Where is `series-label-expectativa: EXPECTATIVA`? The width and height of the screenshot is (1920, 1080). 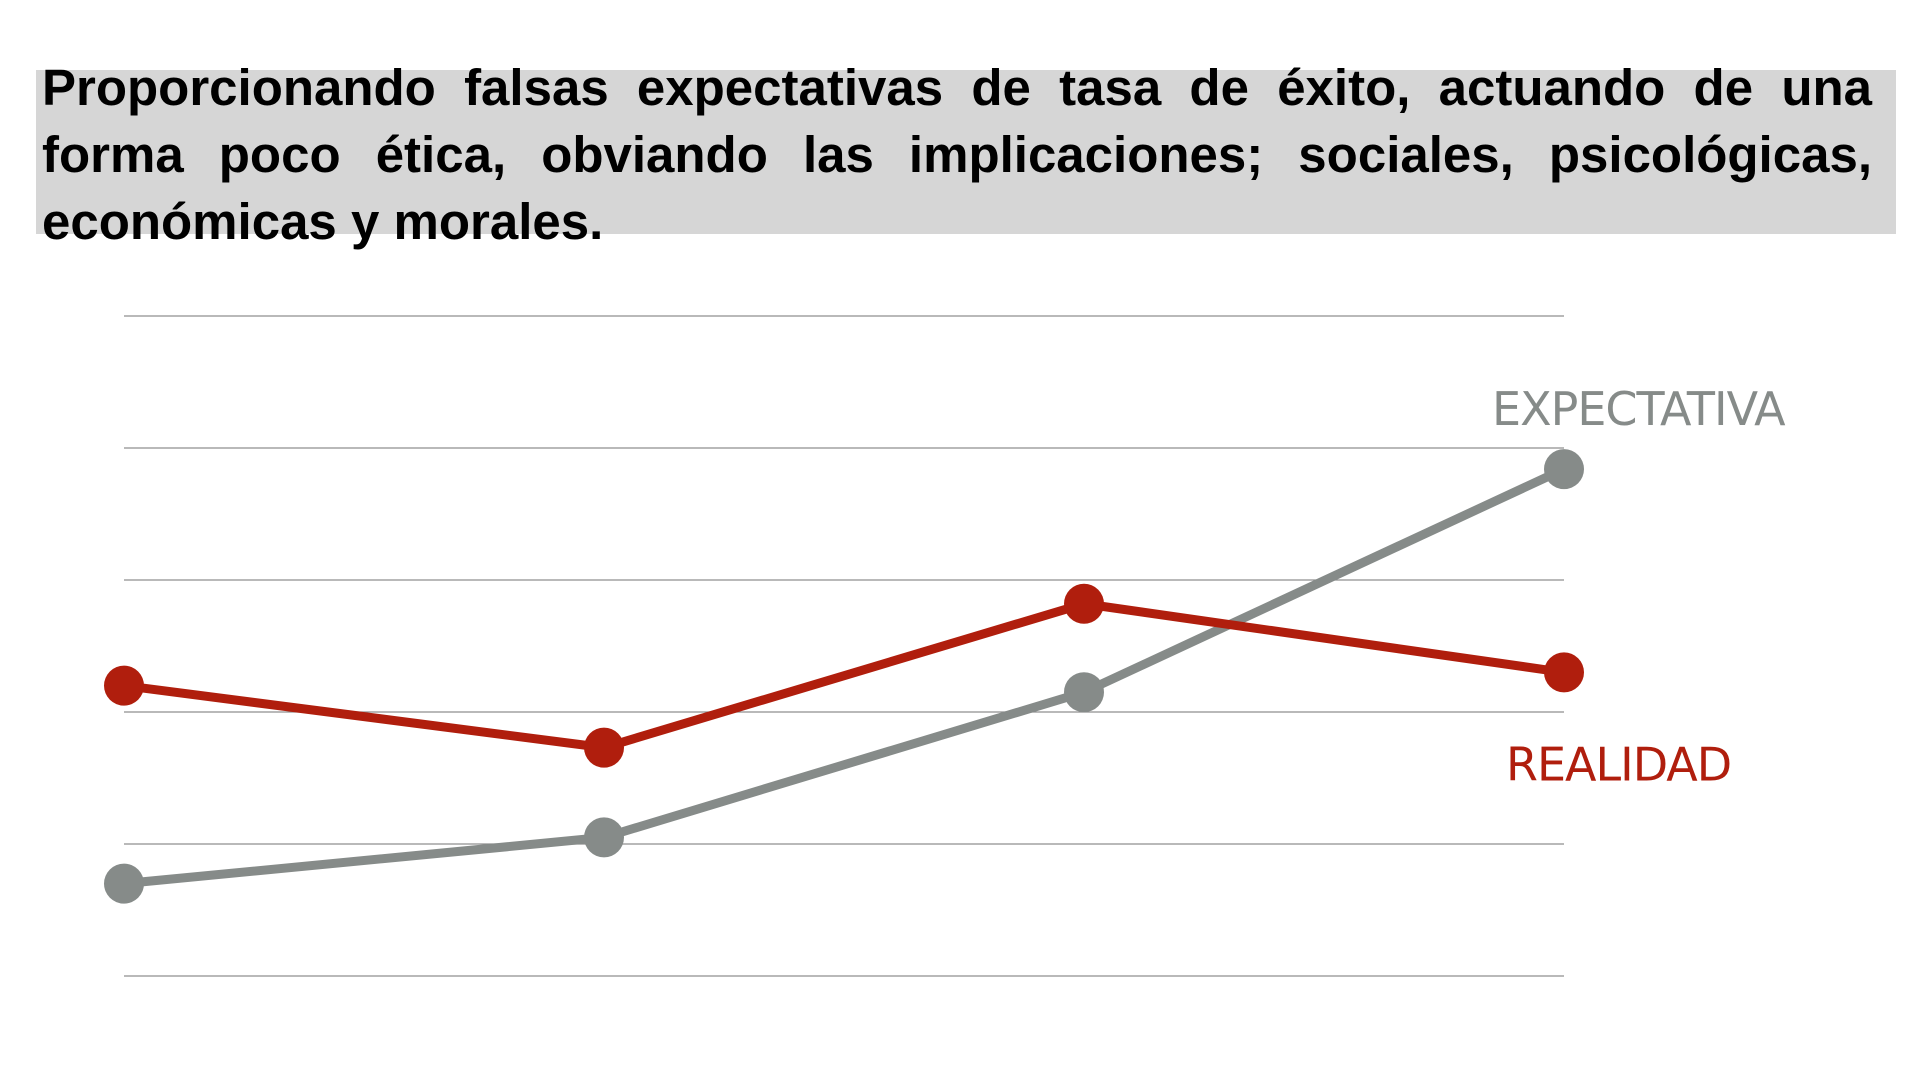 series-label-expectativa: EXPECTATIVA is located at coordinates (1639, 409).